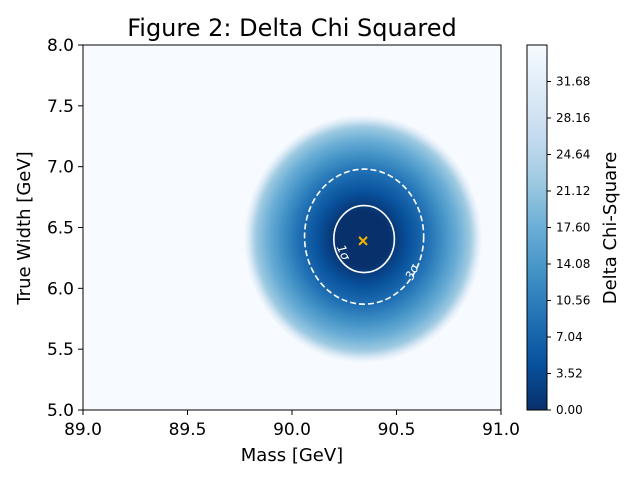  Describe the element at coordinates (83, 430) in the screenshot. I see `x-tick-label: 89.0` at that location.